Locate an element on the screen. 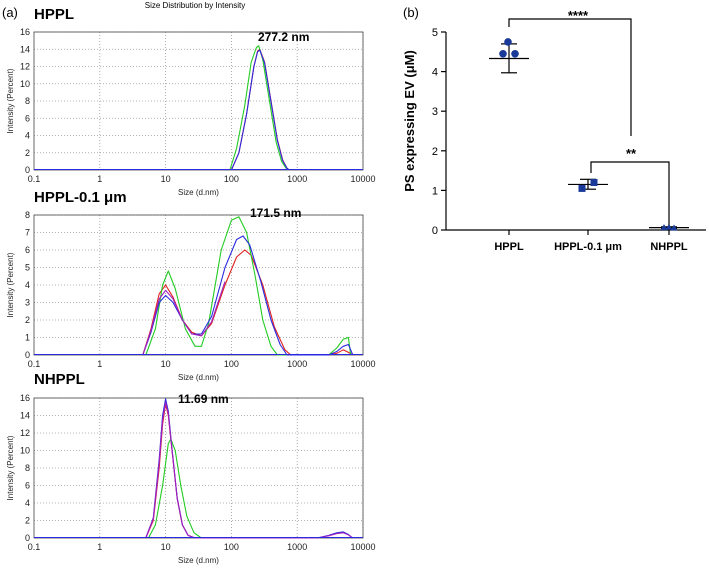 The height and width of the screenshot is (574, 709). panel-b-label: (b) is located at coordinates (411, 12).